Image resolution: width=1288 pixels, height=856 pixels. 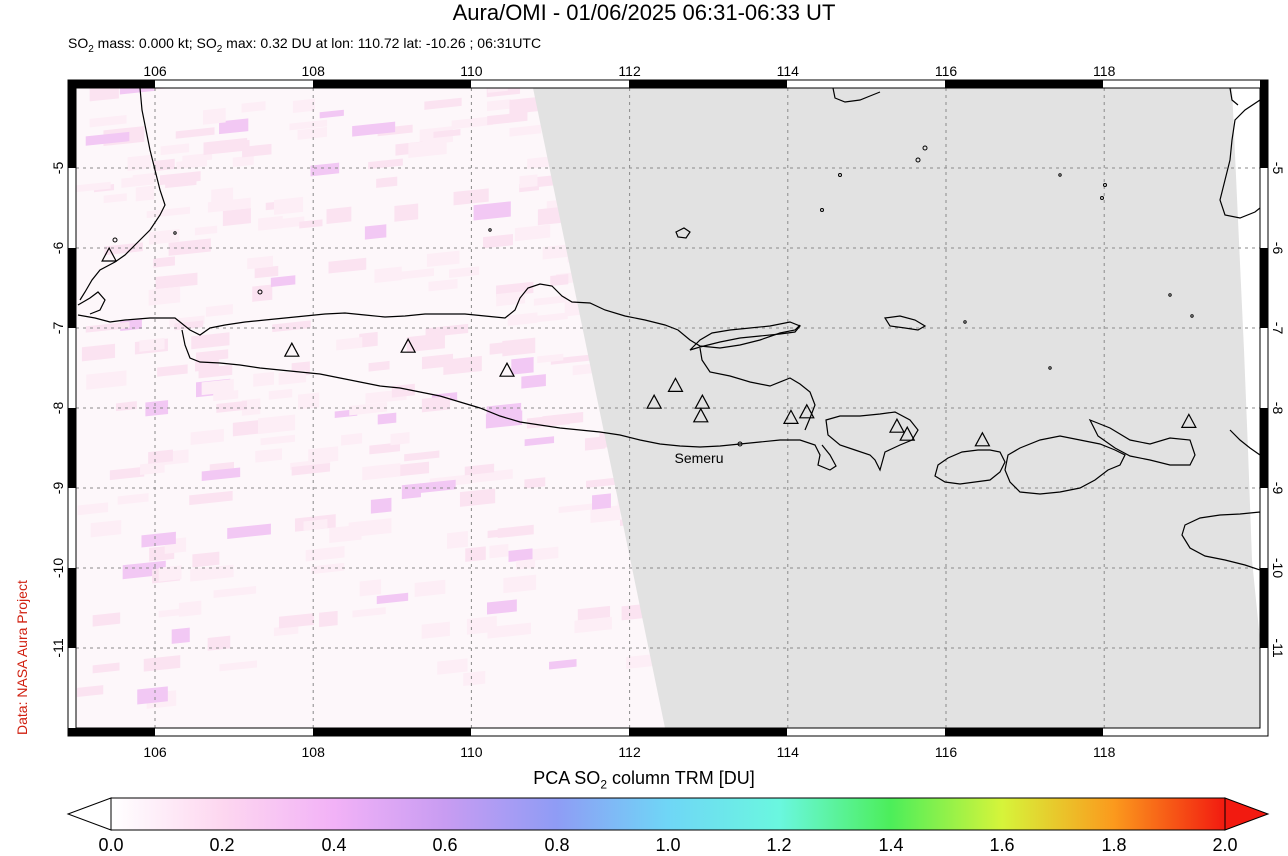 What do you see at coordinates (698, 458) in the screenshot?
I see `volcano-label: Semeru` at bounding box center [698, 458].